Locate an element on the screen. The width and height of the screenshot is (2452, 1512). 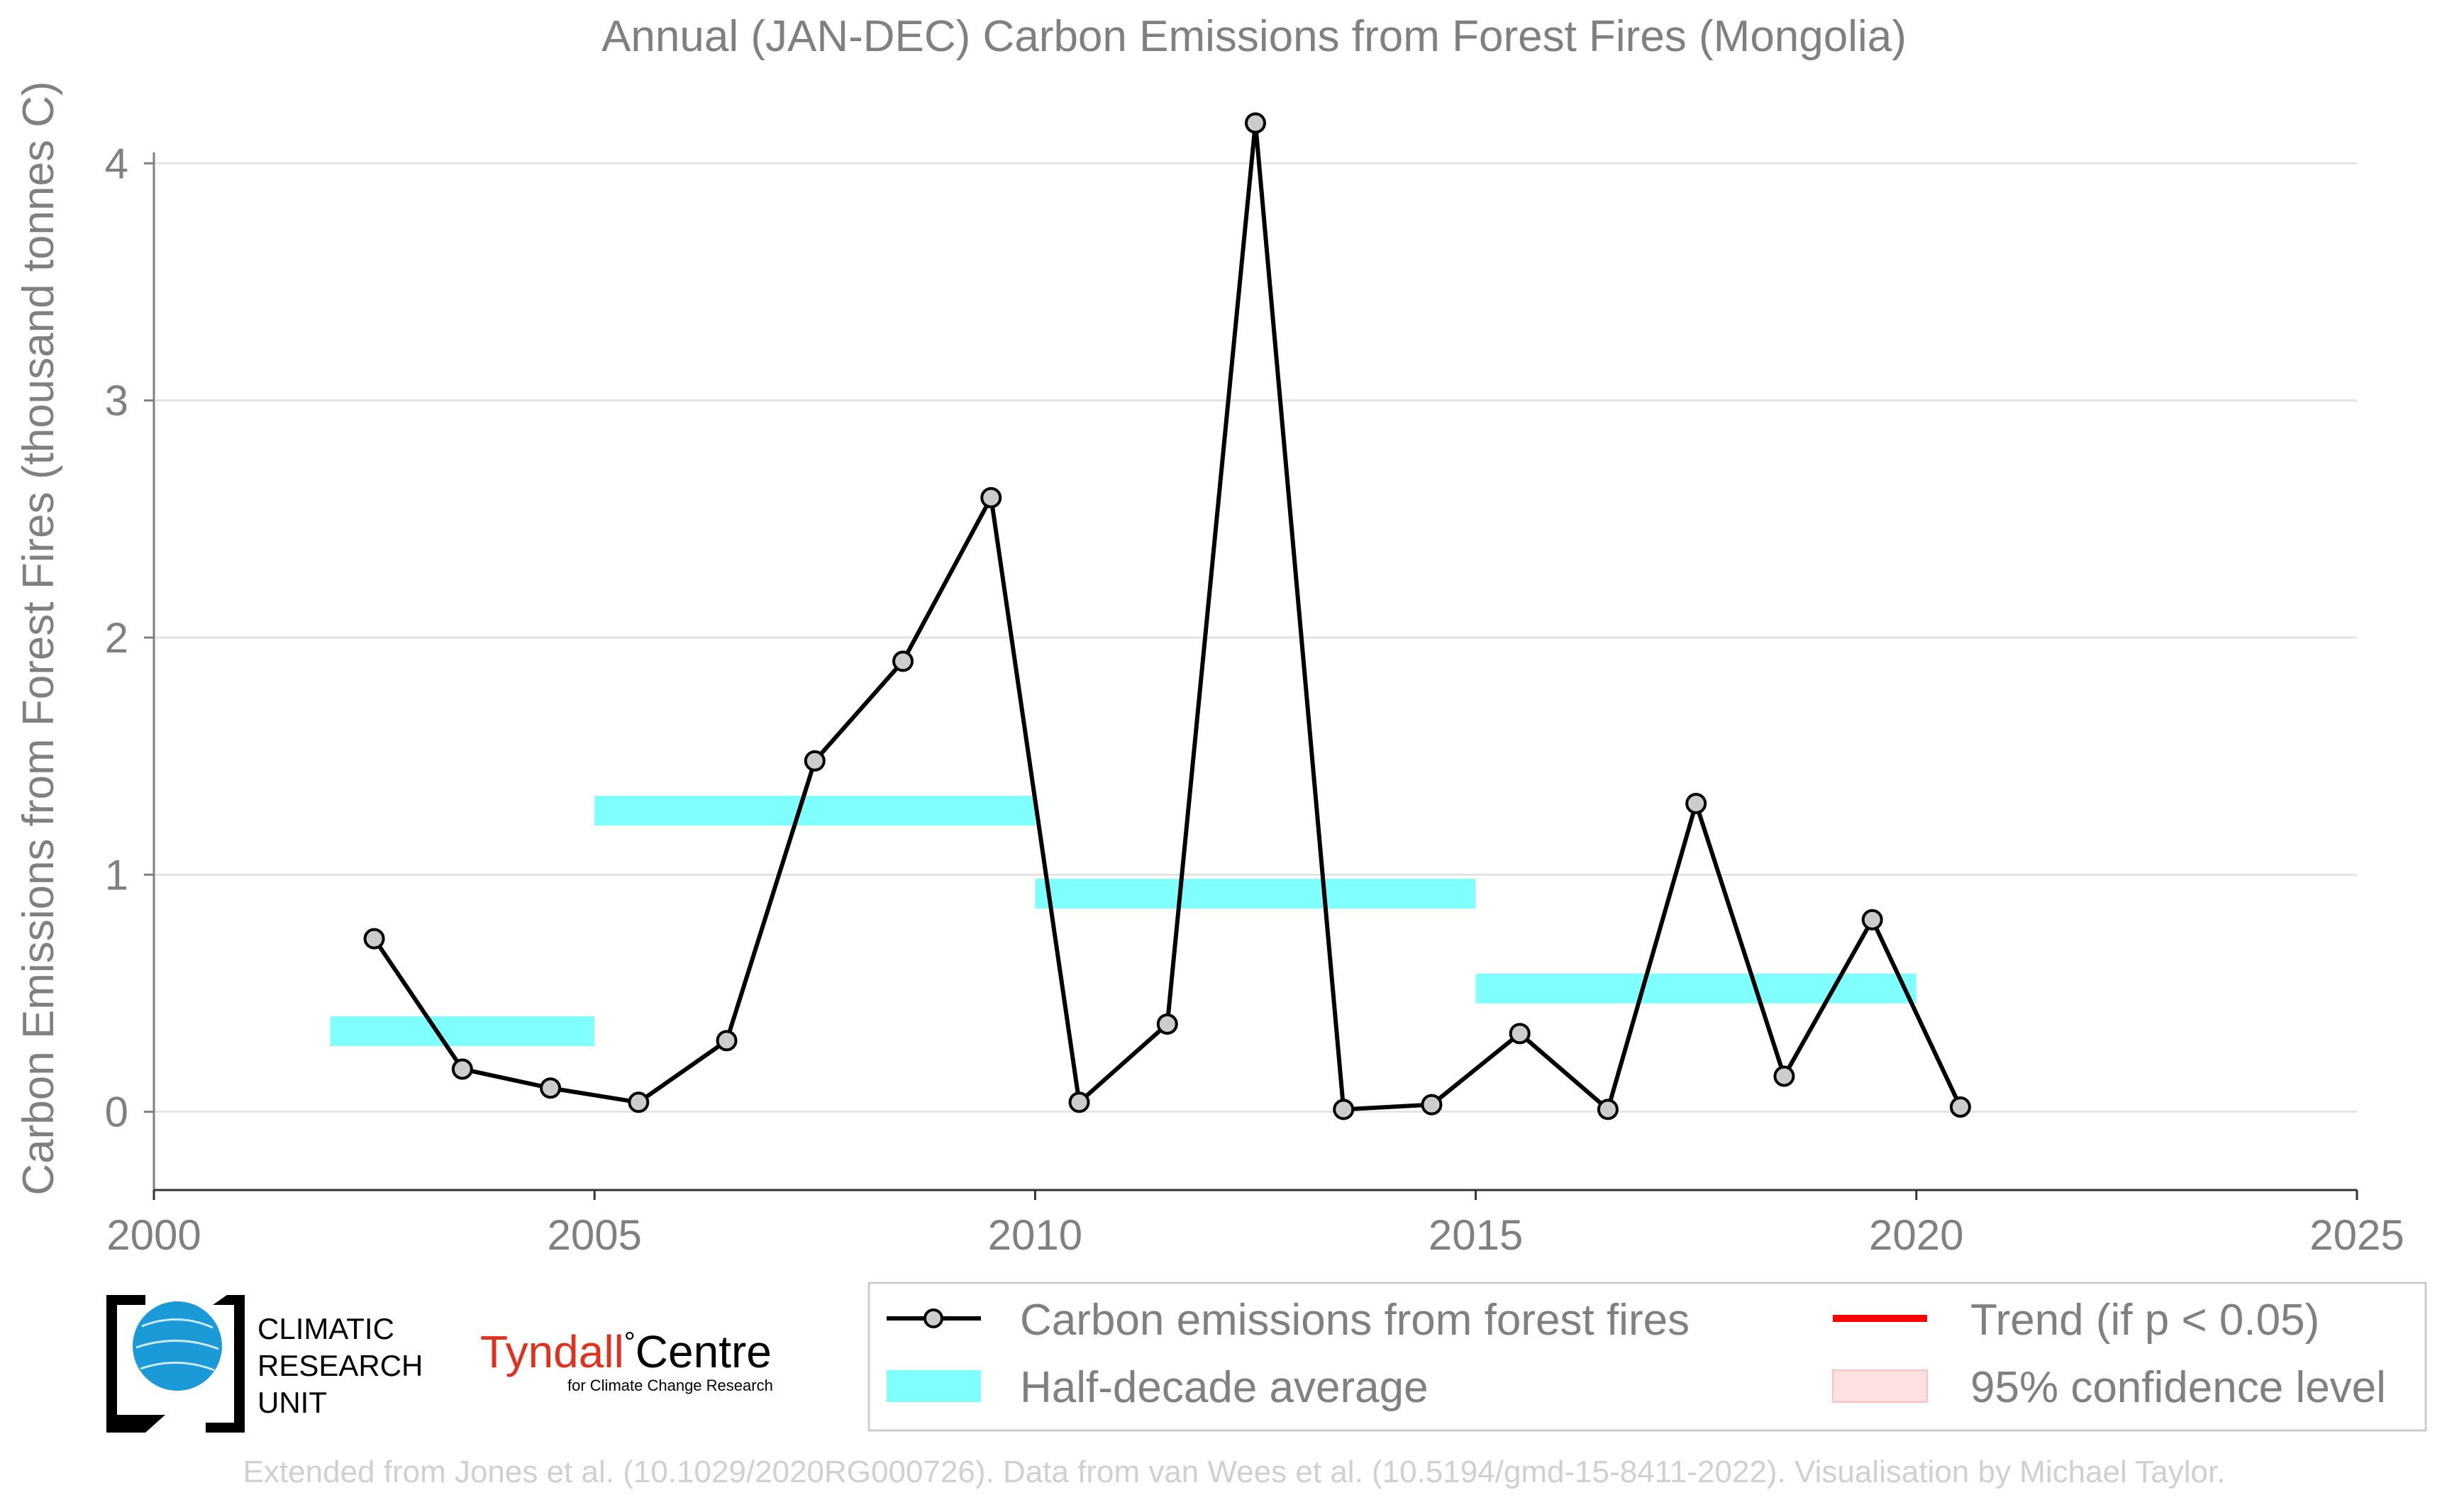
tyndall-degree: ° is located at coordinates (630, 1342).